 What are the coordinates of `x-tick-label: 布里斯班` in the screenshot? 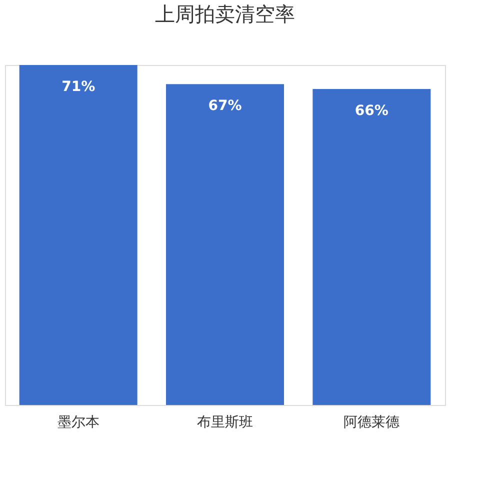 It's located at (225, 422).